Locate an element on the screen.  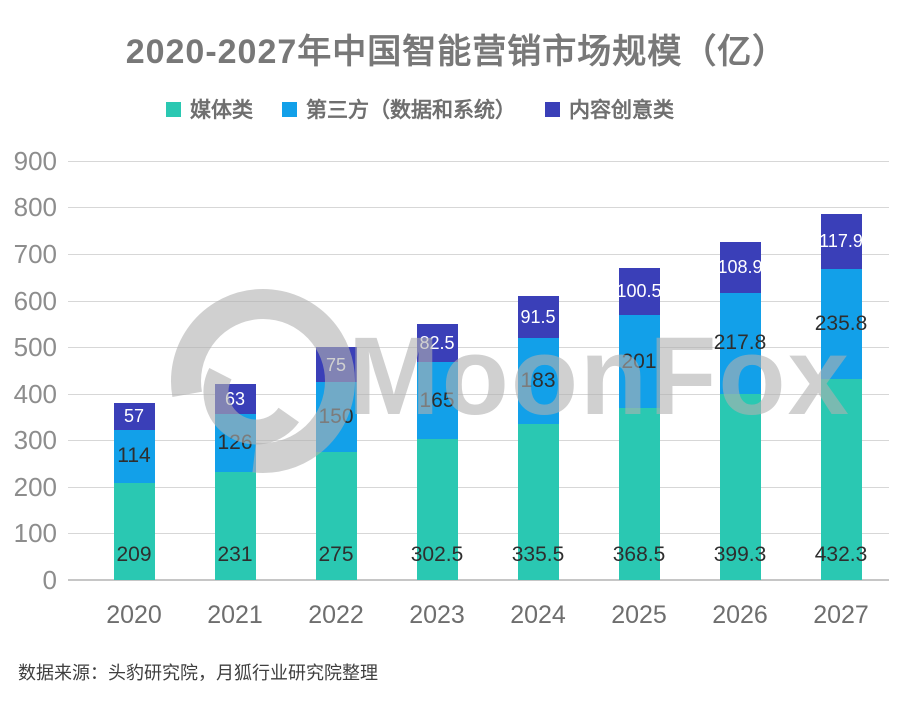
bar-value-label: 399.3 is located at coordinates (740, 554).